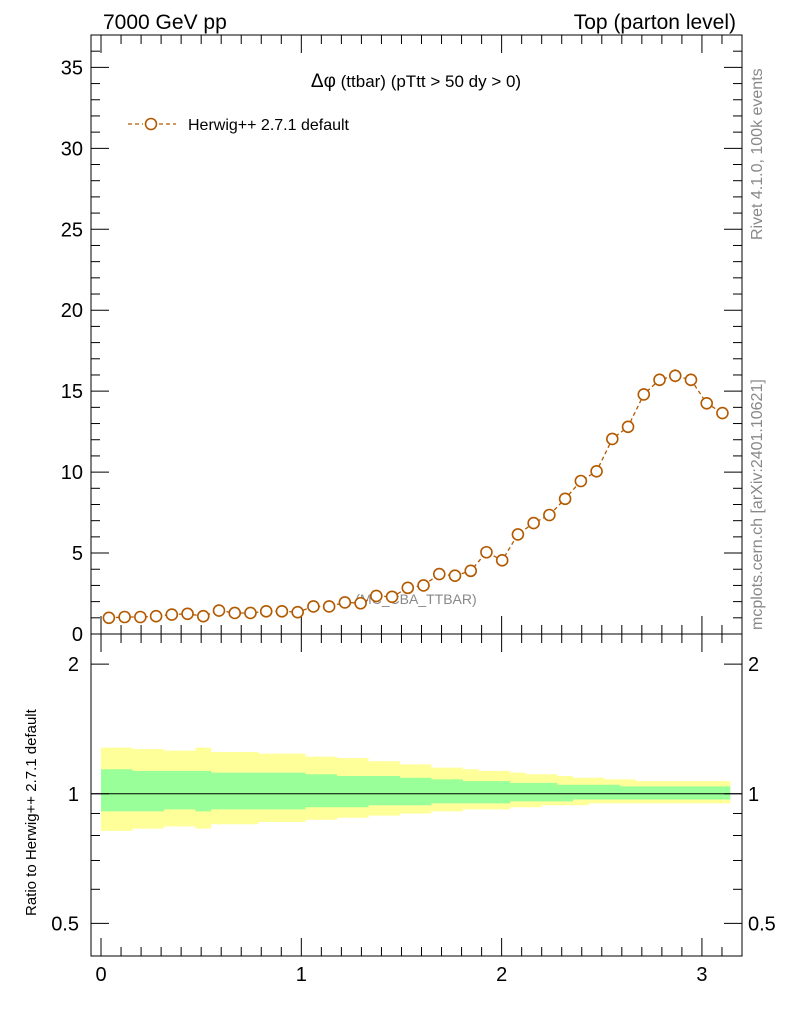 The width and height of the screenshot is (786, 1024). I want to click on y-tick-label: 20, so click(72, 311).